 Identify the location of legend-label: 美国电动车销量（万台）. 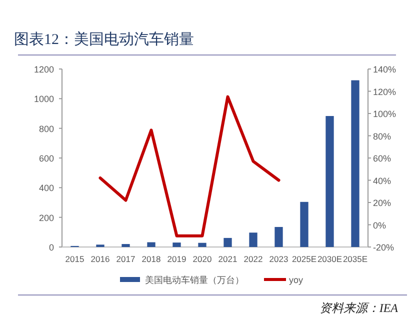
(194, 280).